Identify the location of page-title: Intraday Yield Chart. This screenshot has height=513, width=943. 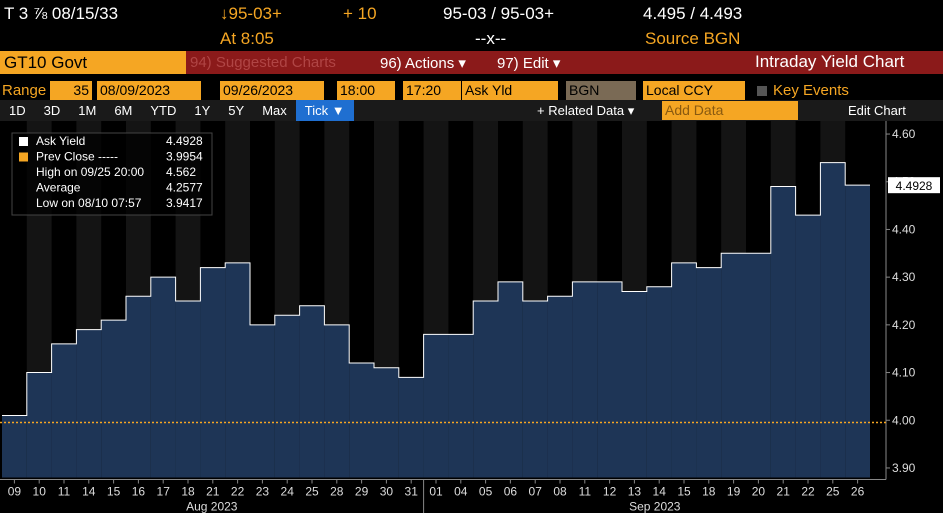
(830, 61).